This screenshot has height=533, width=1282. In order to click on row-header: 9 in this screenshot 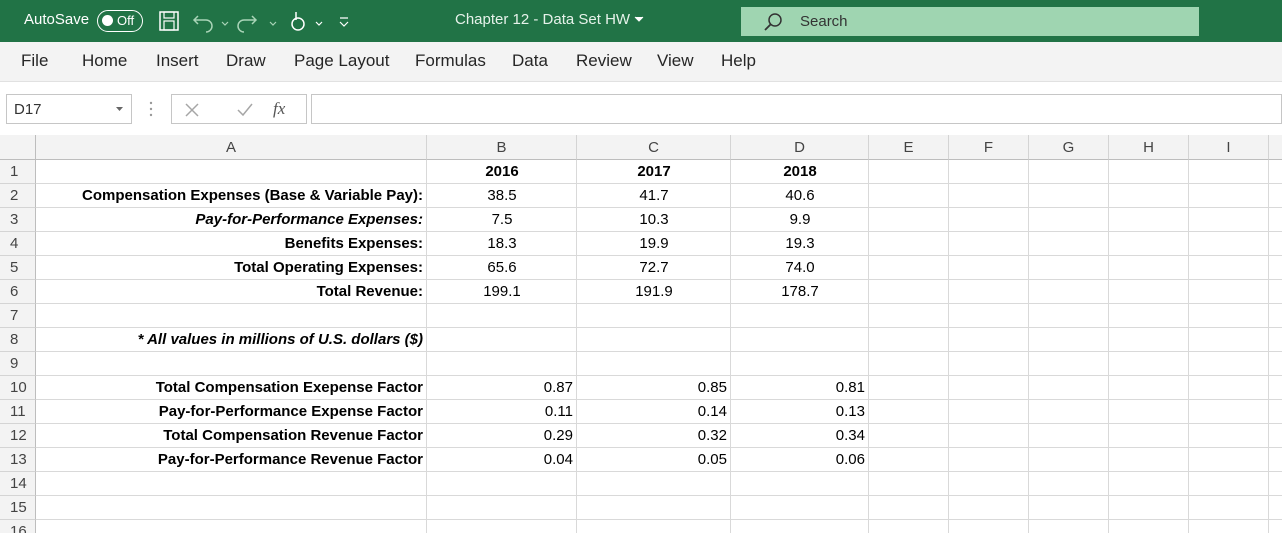, I will do `click(18, 364)`.